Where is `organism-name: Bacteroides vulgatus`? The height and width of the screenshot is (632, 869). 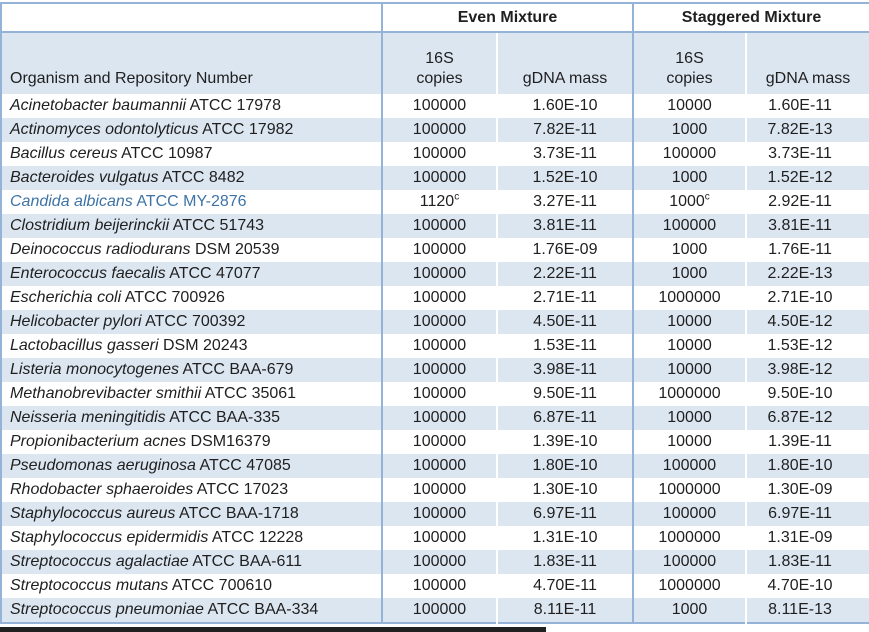
organism-name: Bacteroides vulgatus is located at coordinates (84, 177).